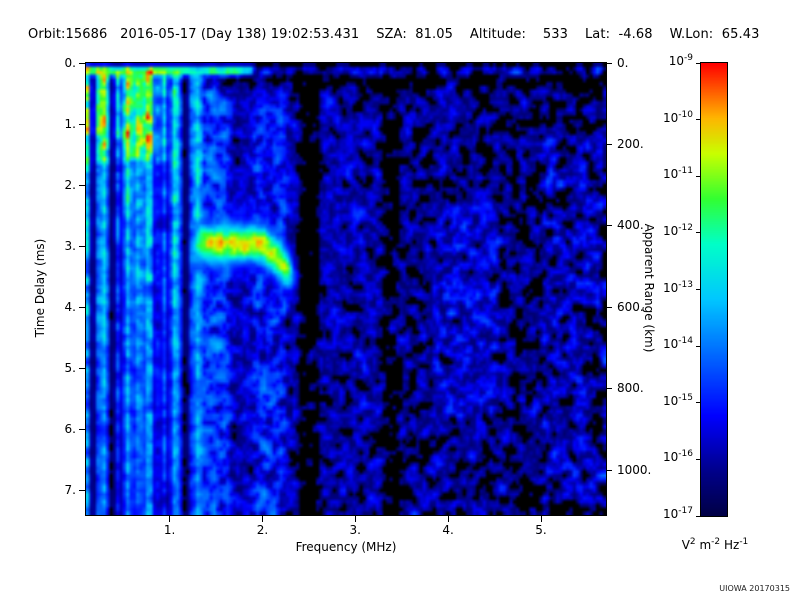 The height and width of the screenshot is (600, 800). I want to click on y2-axis-title: Apparent Range (km), so click(649, 288).